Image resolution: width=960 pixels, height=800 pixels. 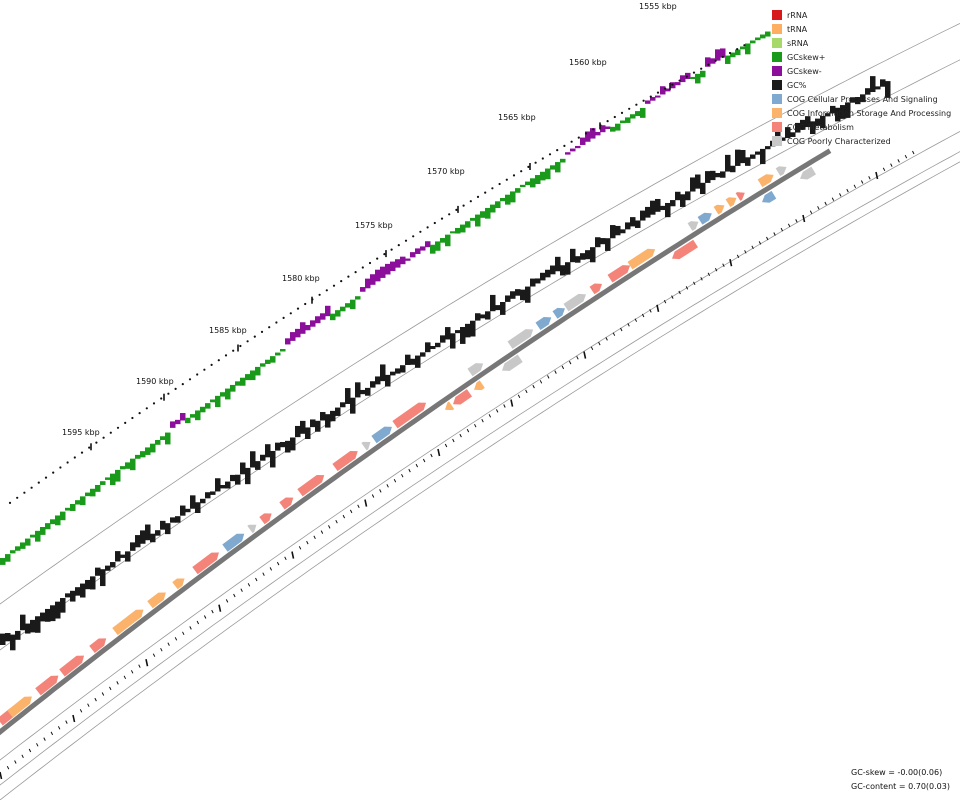 I want to click on legend-swatch-rrna, so click(x=777, y=15).